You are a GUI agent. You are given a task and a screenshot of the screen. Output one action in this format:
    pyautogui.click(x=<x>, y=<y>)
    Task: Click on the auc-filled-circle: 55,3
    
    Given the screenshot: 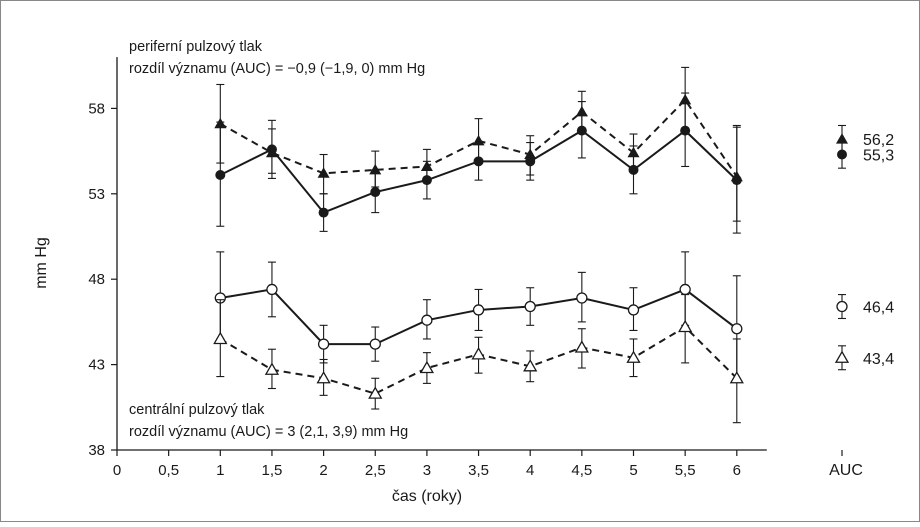 What is the action you would take?
    pyautogui.click(x=865, y=155)
    